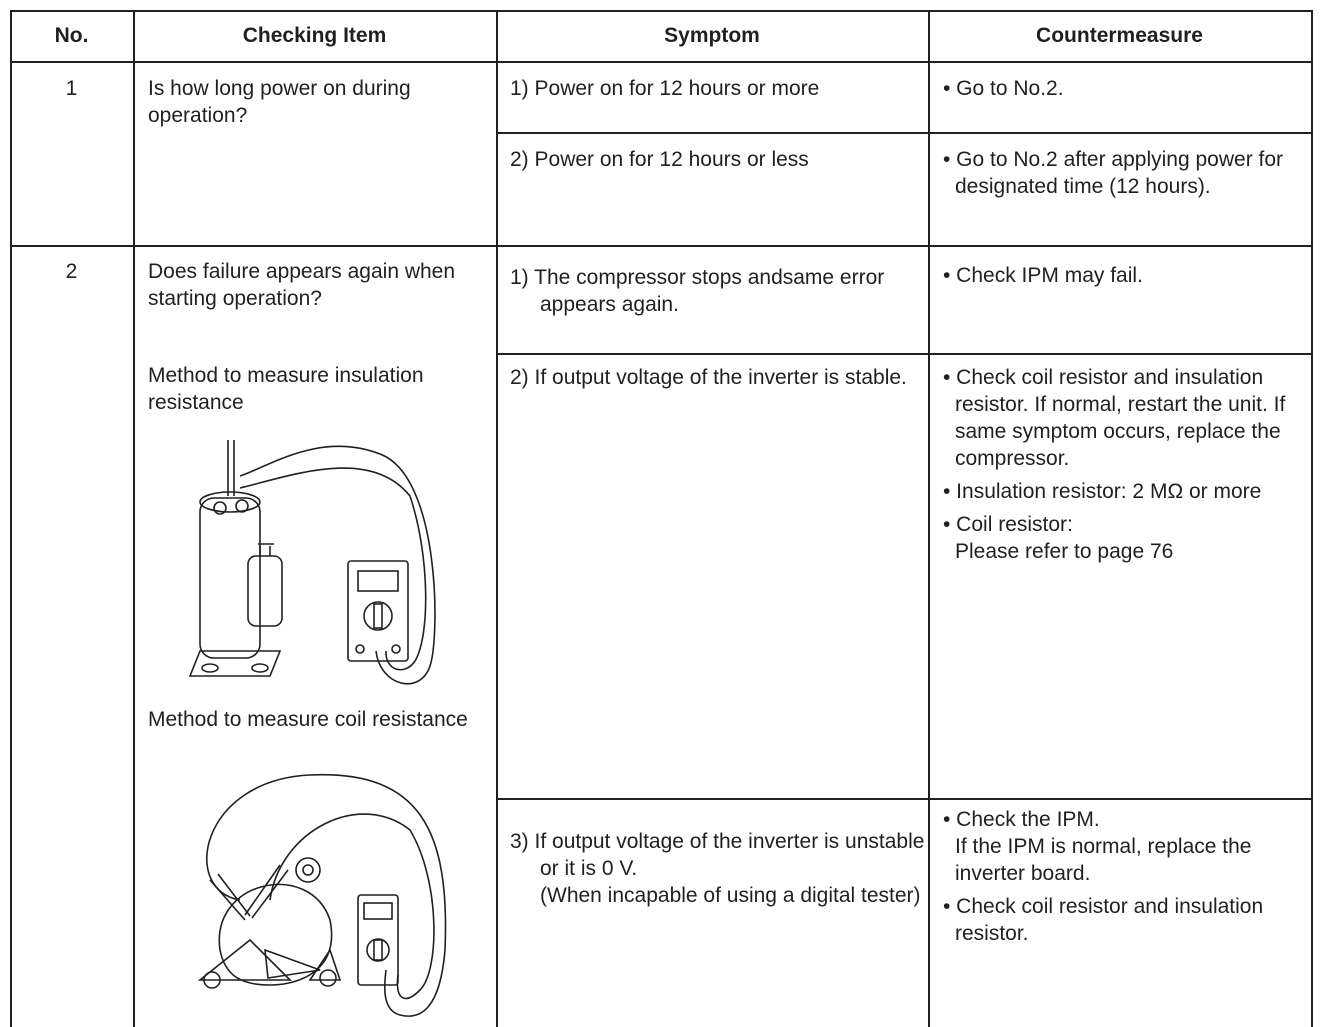 The height and width of the screenshot is (1027, 1321). Describe the element at coordinates (1102, 491) in the screenshot. I see `countermeasure: • Insulation resistor: 2 MΩ or more` at that location.